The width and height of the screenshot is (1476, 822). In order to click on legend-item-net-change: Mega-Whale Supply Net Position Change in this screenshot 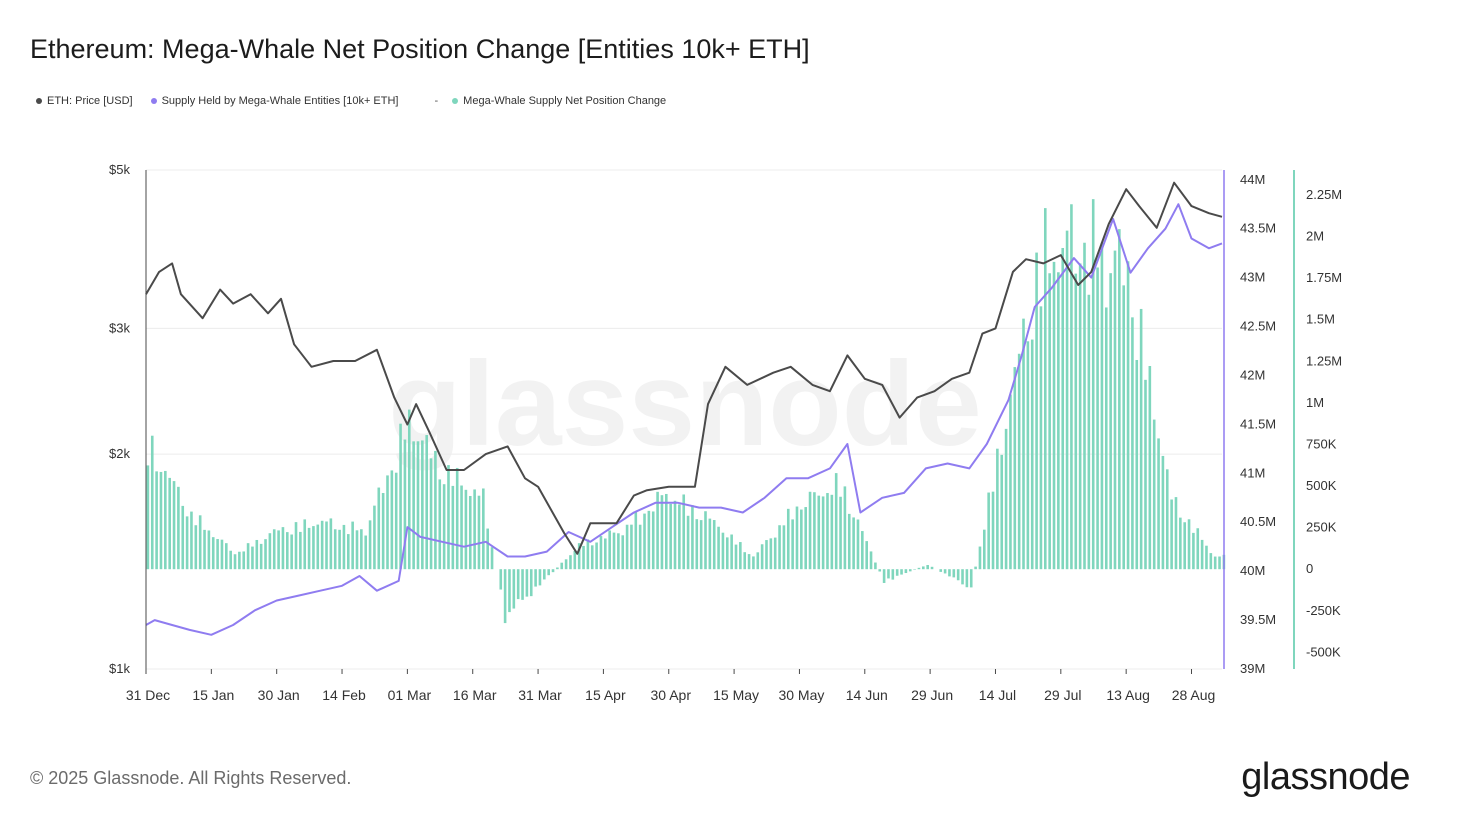, I will do `click(559, 101)`.